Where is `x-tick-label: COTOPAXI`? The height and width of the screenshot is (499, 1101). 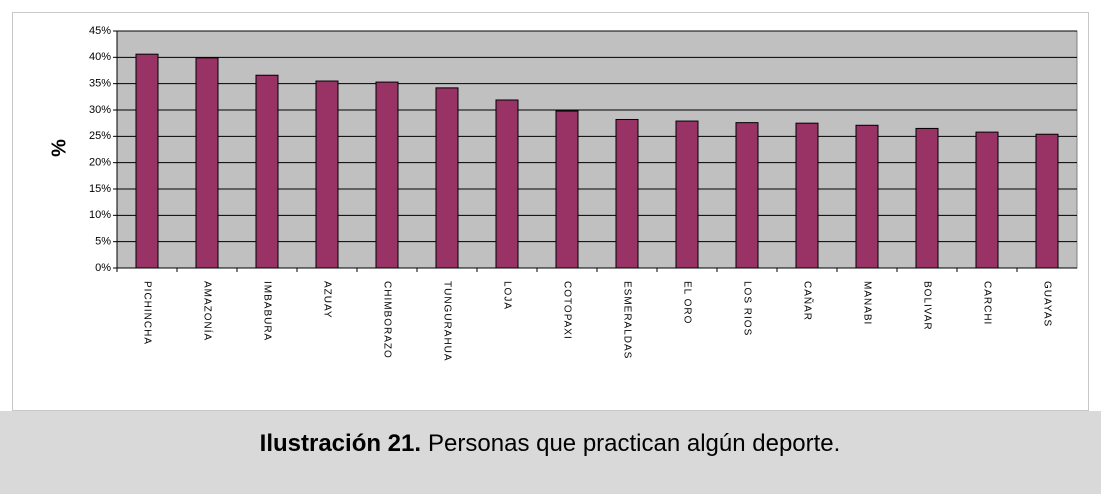
x-tick-label: COTOPAXI is located at coordinates (566, 310).